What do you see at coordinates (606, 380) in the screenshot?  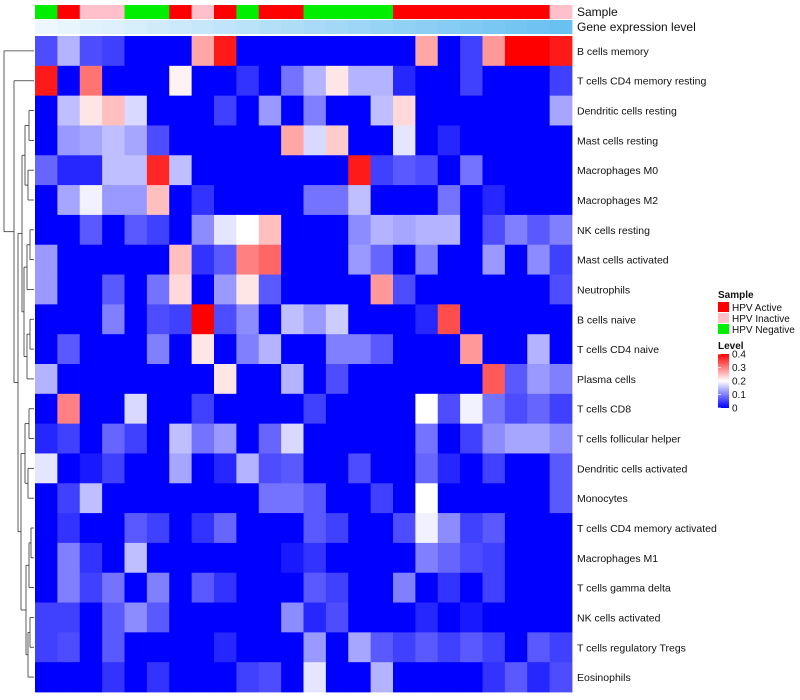 I see `row-label: Plasma cells` at bounding box center [606, 380].